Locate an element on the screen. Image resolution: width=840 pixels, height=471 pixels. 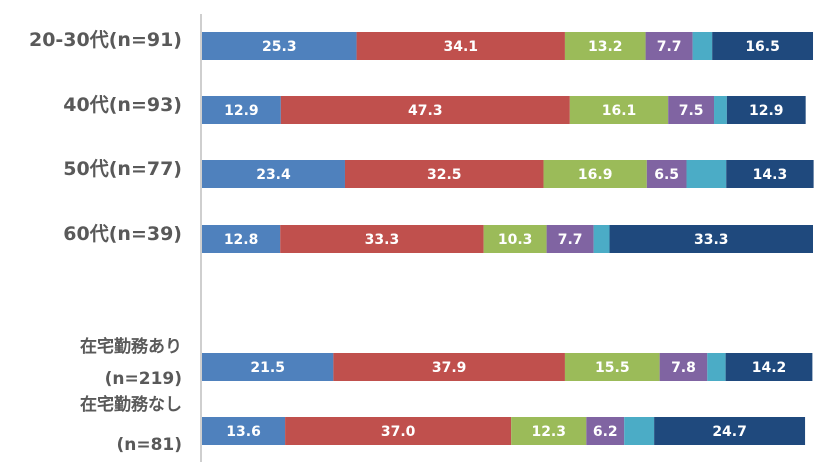
data-label: 47.3 is located at coordinates (425, 111).